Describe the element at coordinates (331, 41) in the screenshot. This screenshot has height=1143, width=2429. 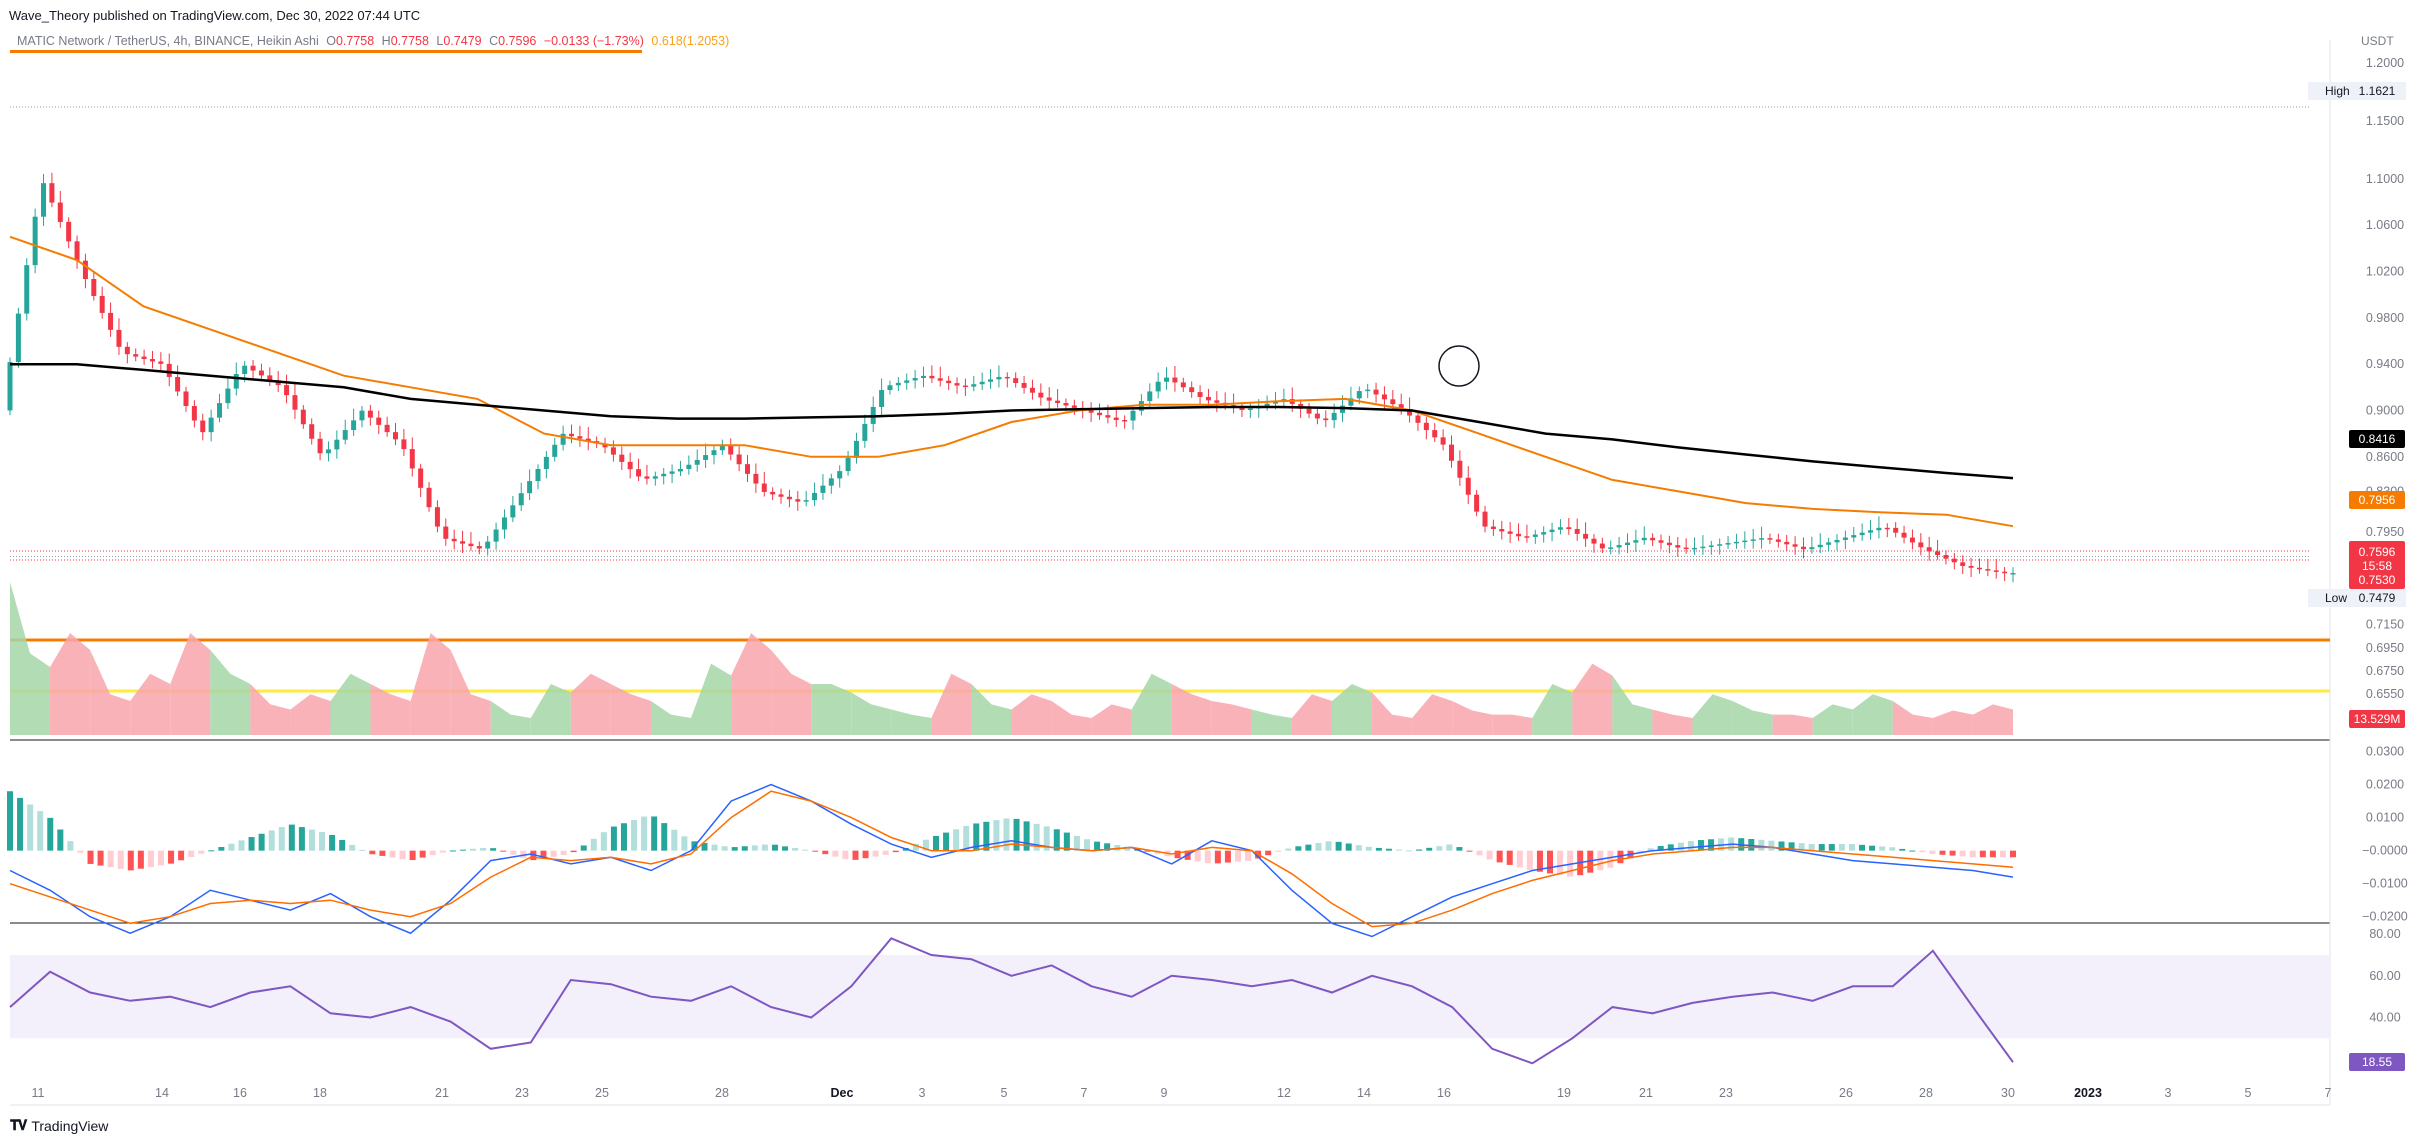
I see `open-label: O` at that location.